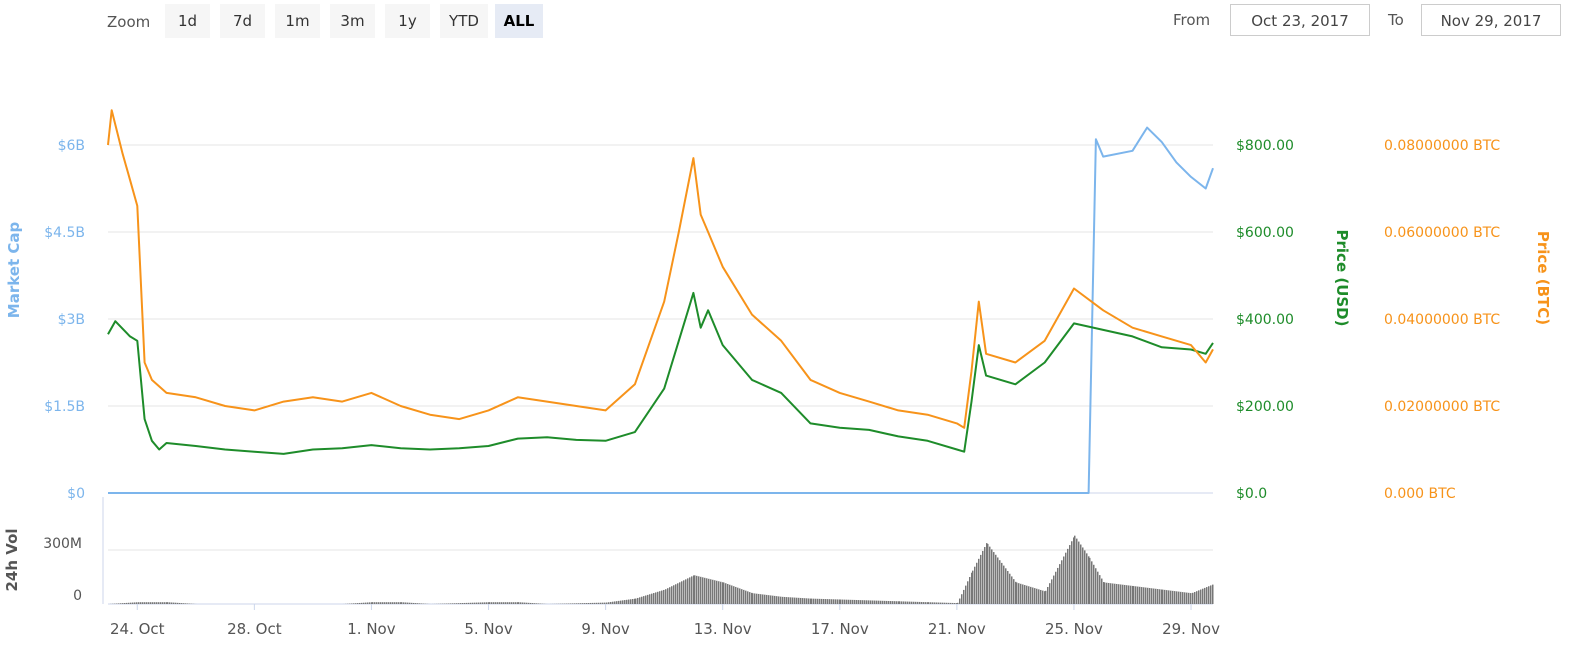 Image resolution: width=1575 pixels, height=646 pixels. What do you see at coordinates (1491, 20) in the screenshot?
I see `to-date-input: Nov 29, 2017` at bounding box center [1491, 20].